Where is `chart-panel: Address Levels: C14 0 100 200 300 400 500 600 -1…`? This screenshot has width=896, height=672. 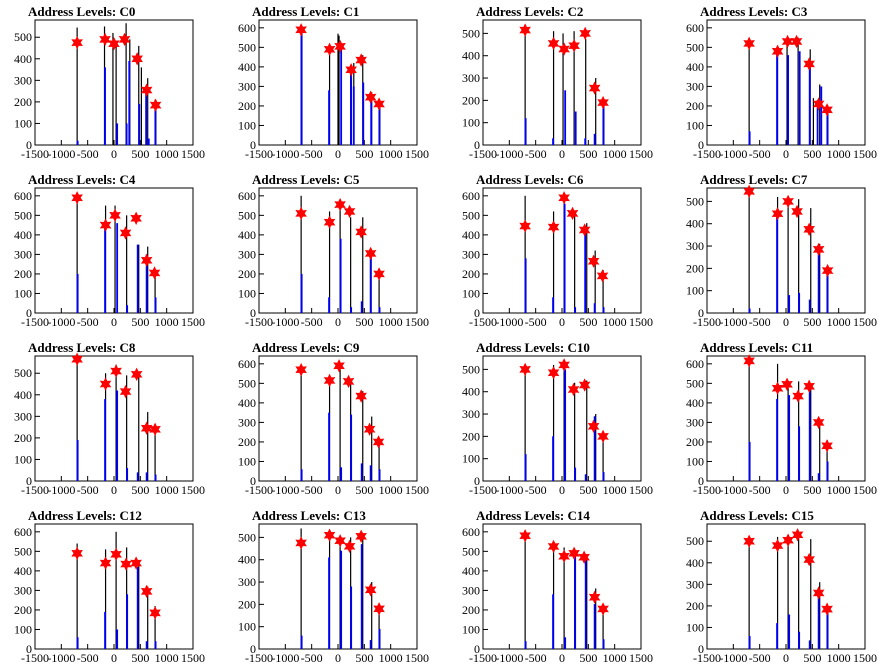 chart-panel: Address Levels: C14 0 100 200 300 400 500 600 -1… is located at coordinates (560, 588).